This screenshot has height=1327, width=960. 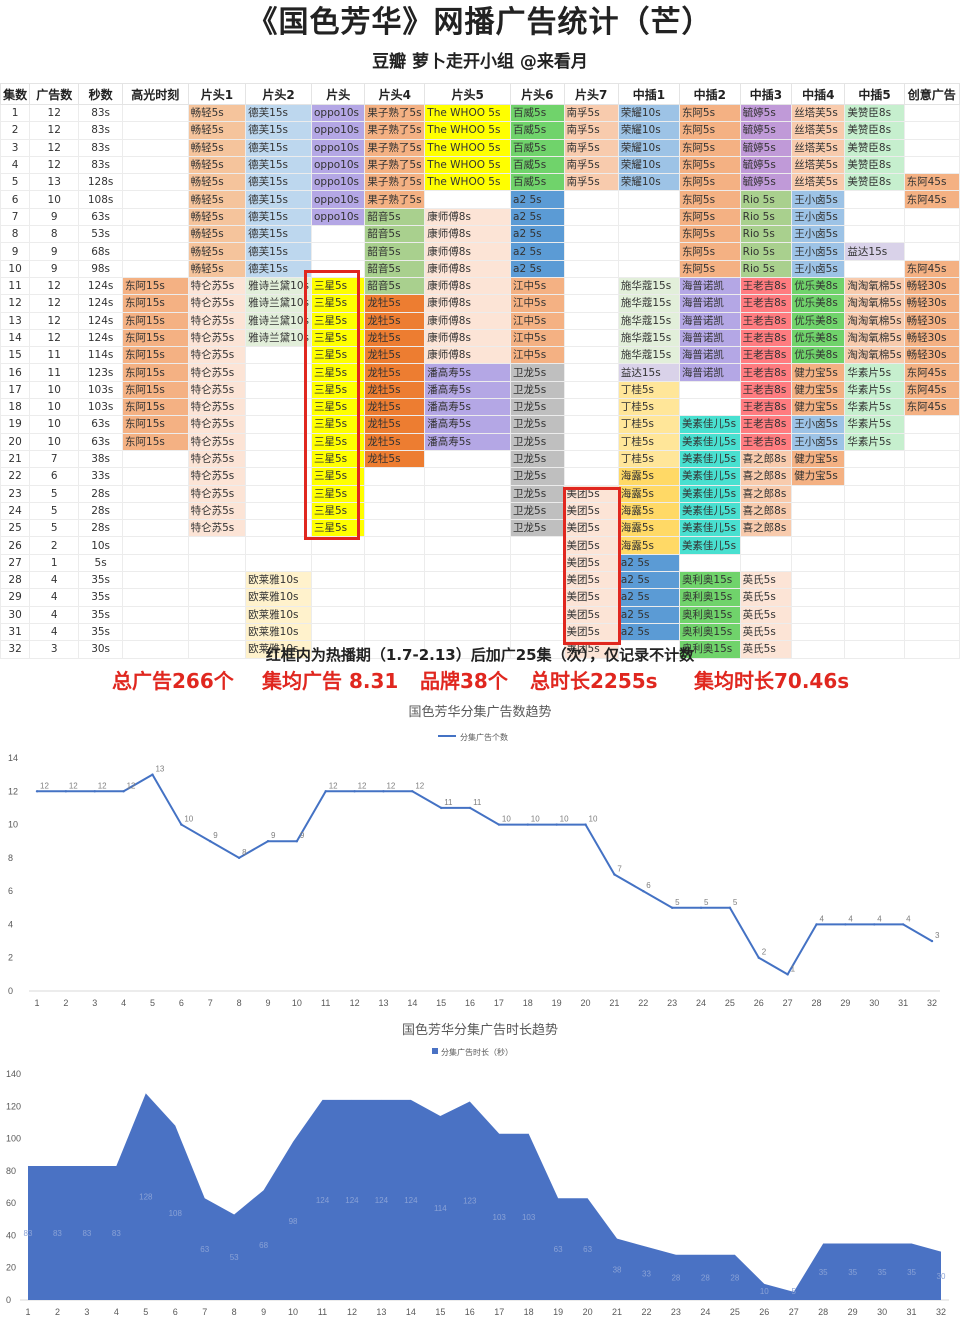 What do you see at coordinates (330, 681) in the screenshot?
I see `stat-avg-ads: 集均广告 8.31` at bounding box center [330, 681].